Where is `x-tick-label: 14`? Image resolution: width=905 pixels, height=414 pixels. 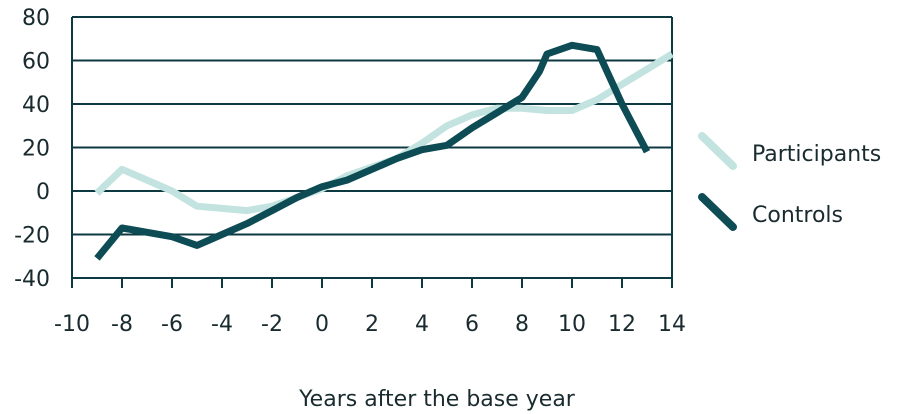 x-tick-label: 14 is located at coordinates (672, 324).